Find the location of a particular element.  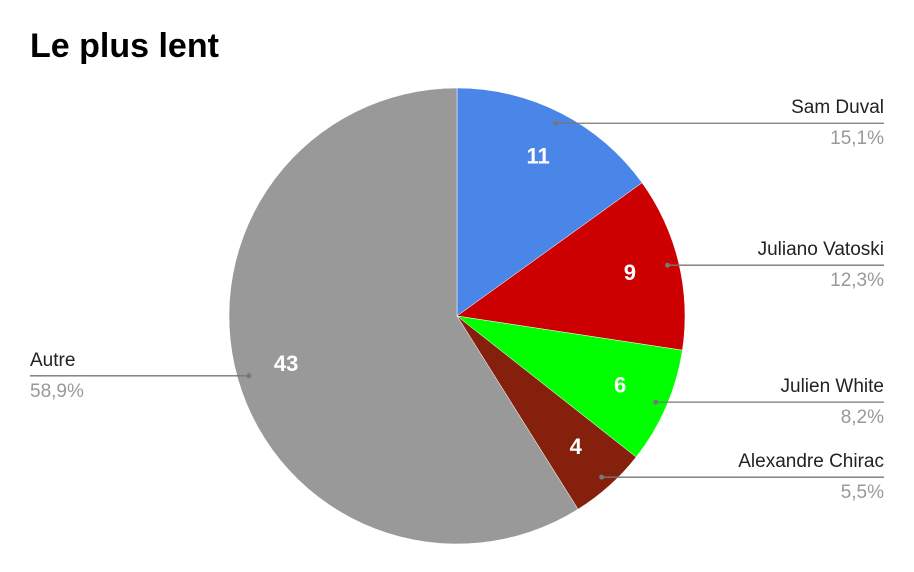

slice-label: 11 is located at coordinates (537, 156).